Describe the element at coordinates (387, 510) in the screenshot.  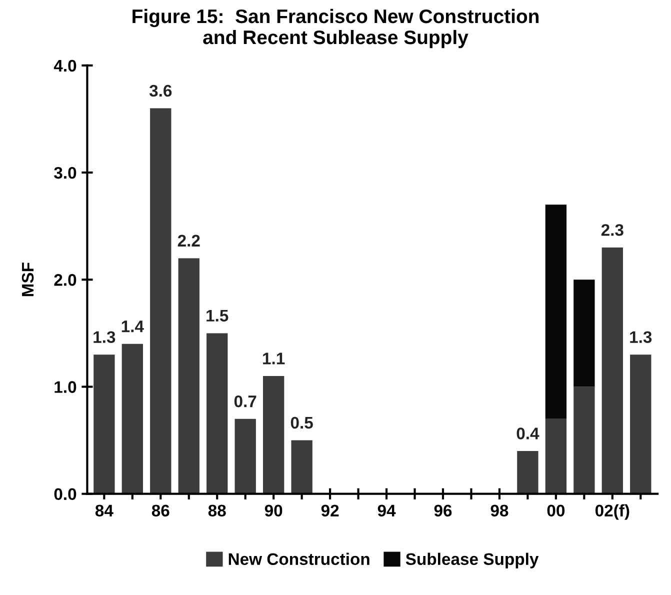
I see `x-tick-label: 94` at that location.